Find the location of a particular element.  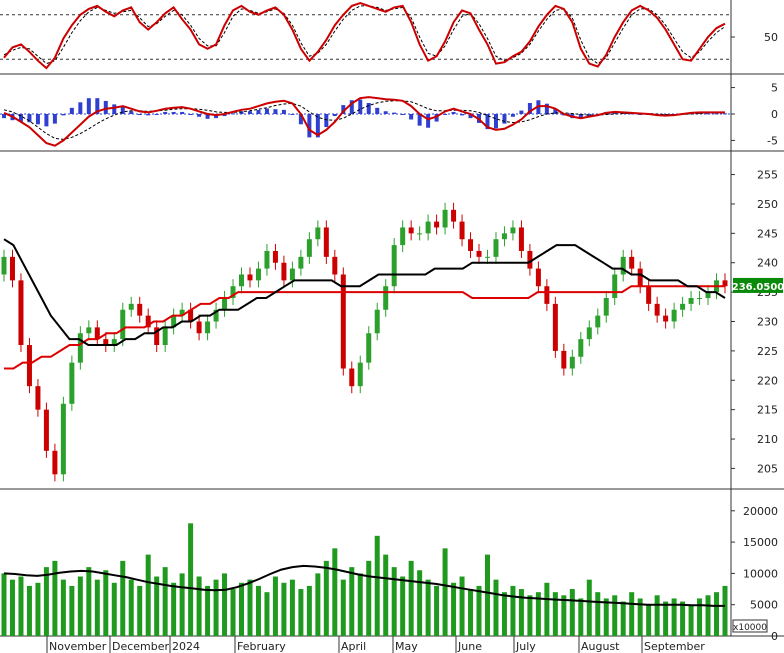

volume-unit-box is located at coordinates (750, 626).